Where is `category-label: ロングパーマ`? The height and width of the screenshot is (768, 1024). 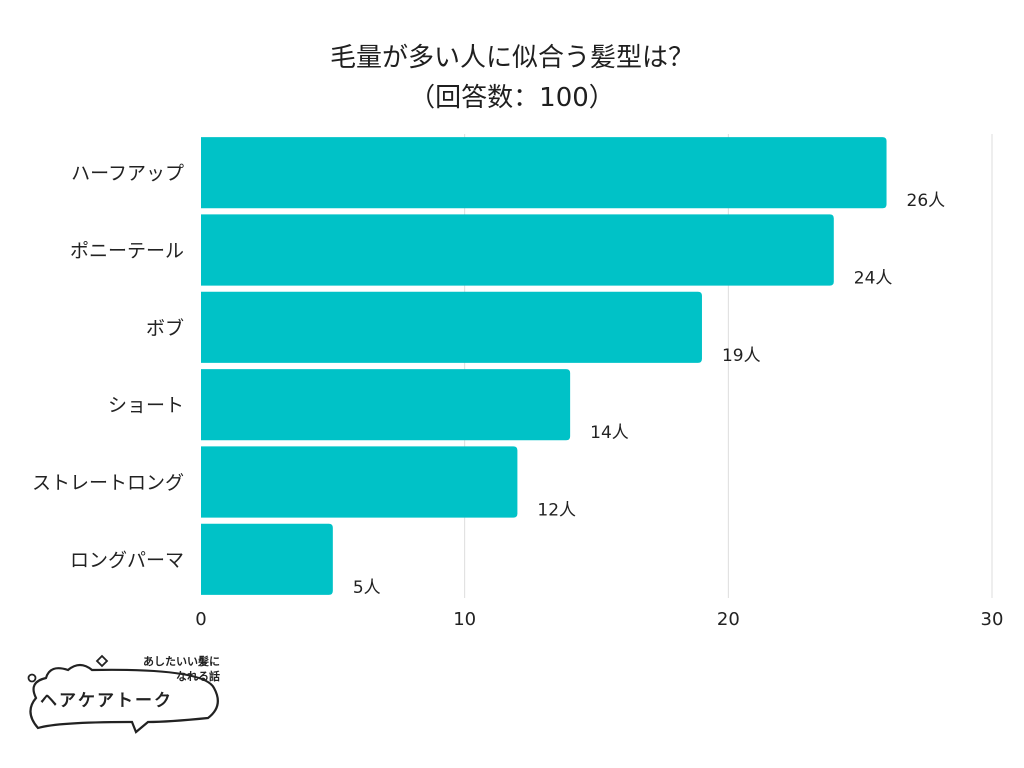
category-label: ロングパーマ is located at coordinates (127, 560).